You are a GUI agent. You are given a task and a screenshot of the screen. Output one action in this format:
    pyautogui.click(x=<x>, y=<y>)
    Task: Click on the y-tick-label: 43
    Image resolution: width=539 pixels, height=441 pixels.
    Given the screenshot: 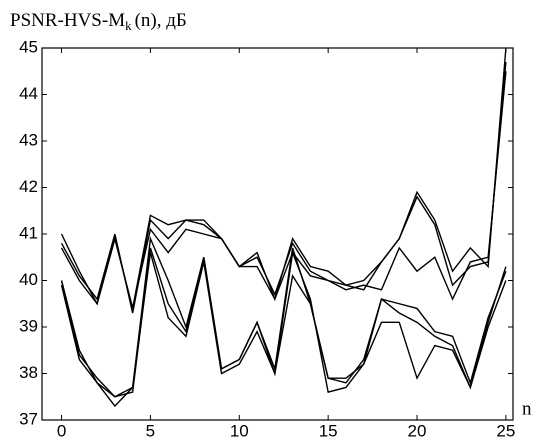 What is the action you would take?
    pyautogui.click(x=28, y=139)
    